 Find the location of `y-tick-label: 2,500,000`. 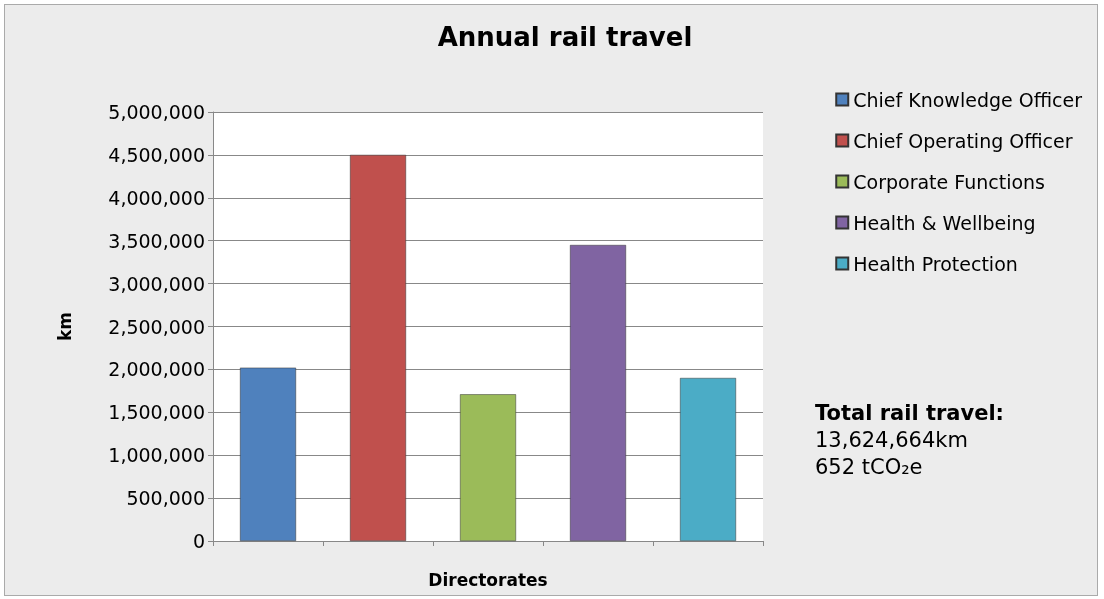

y-tick-label: 2,500,000 is located at coordinates (156, 326).